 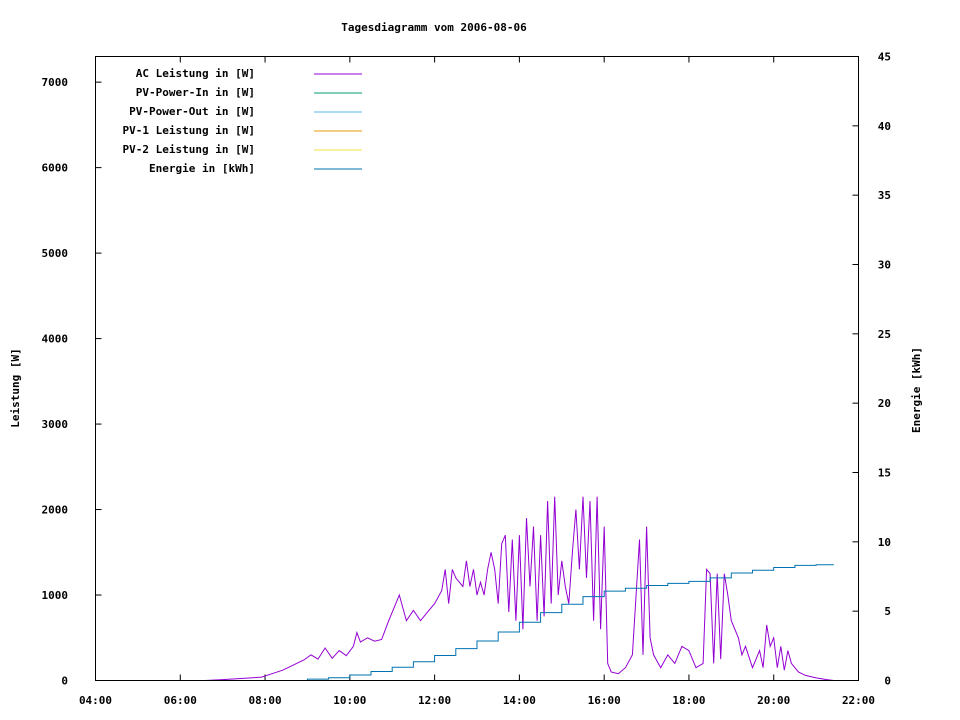 I want to click on x-tick-label: 16:00, so click(x=604, y=700).